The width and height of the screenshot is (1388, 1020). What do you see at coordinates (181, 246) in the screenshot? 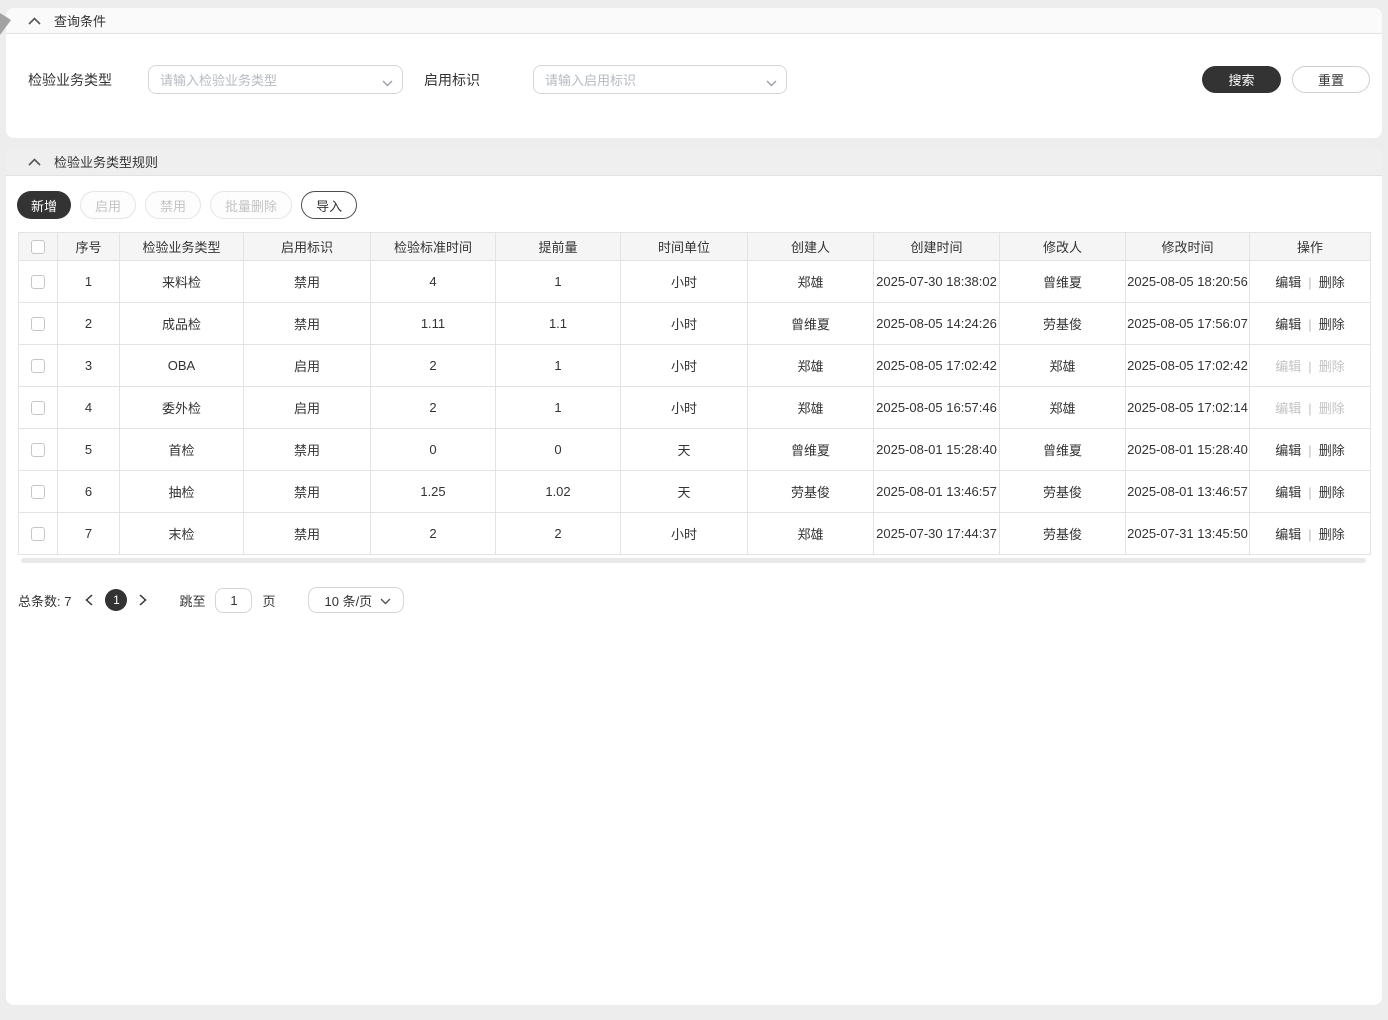
I see `col-type: 检验业务类型` at bounding box center [181, 246].